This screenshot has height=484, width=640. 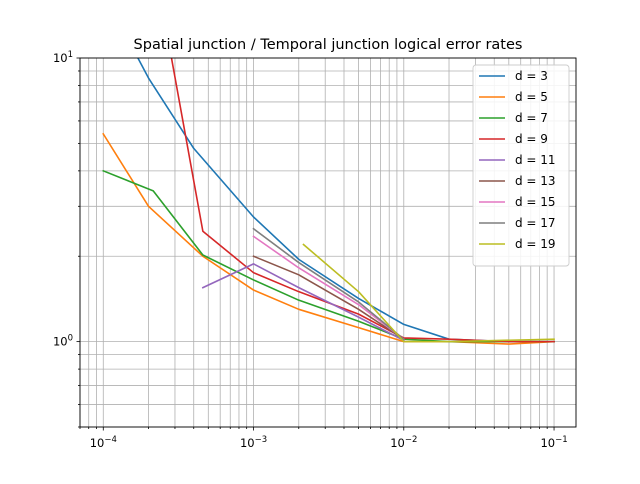 What do you see at coordinates (110, 440) in the screenshot?
I see `x-tick-label-exponent: −4` at bounding box center [110, 440].